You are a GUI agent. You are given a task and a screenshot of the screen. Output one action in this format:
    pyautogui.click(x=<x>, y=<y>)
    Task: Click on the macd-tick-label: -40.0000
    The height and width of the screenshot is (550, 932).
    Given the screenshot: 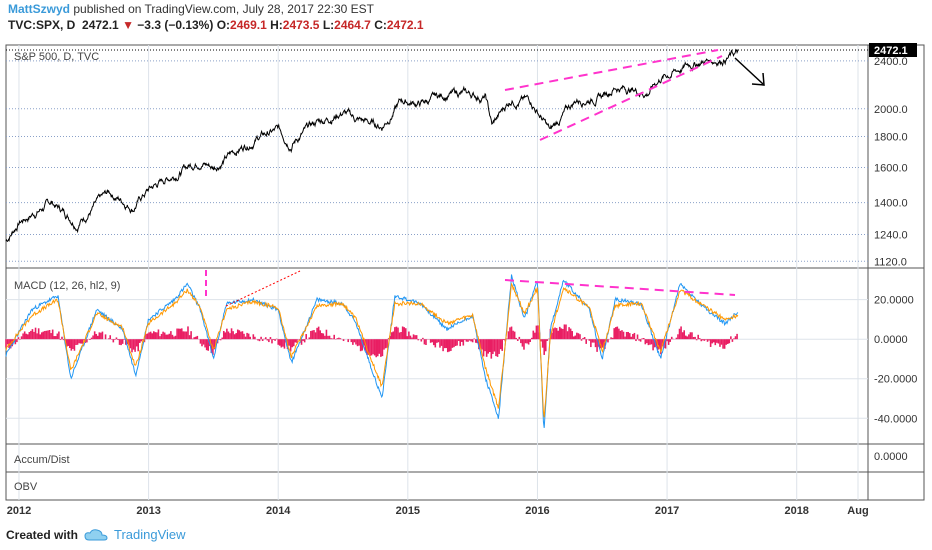 What is the action you would take?
    pyautogui.click(x=895, y=419)
    